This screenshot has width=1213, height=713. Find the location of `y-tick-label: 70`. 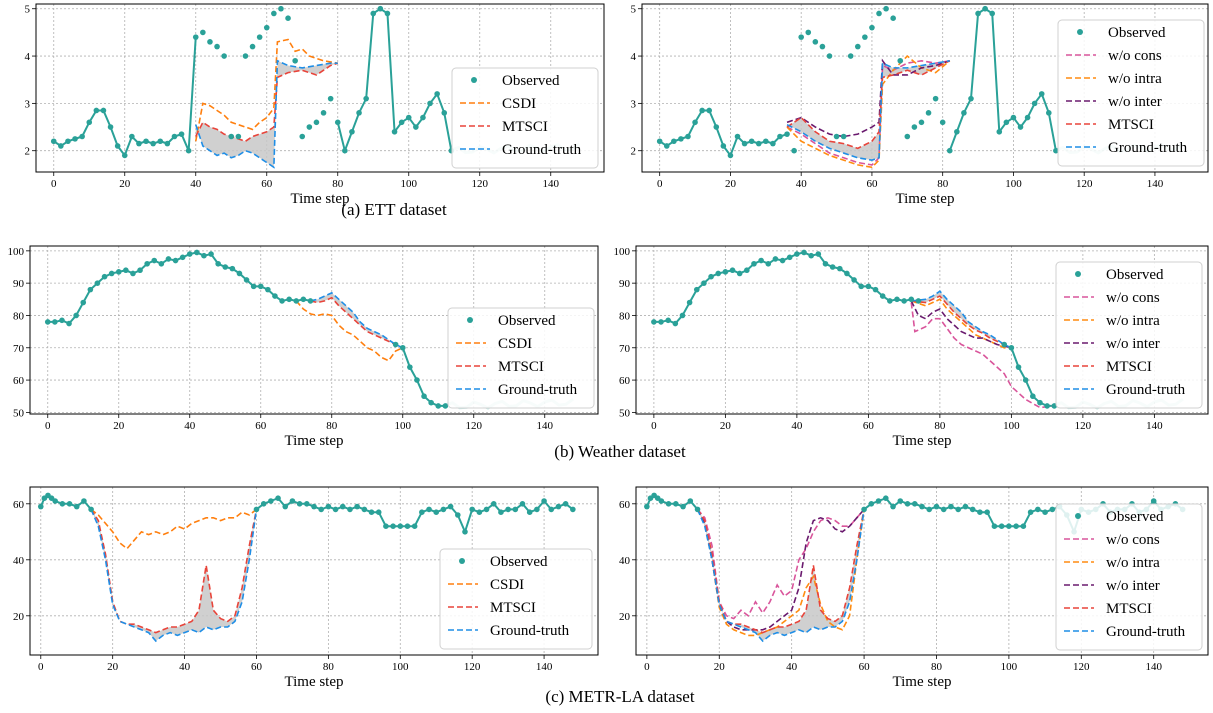

y-tick-label: 70 is located at coordinates (19, 349).